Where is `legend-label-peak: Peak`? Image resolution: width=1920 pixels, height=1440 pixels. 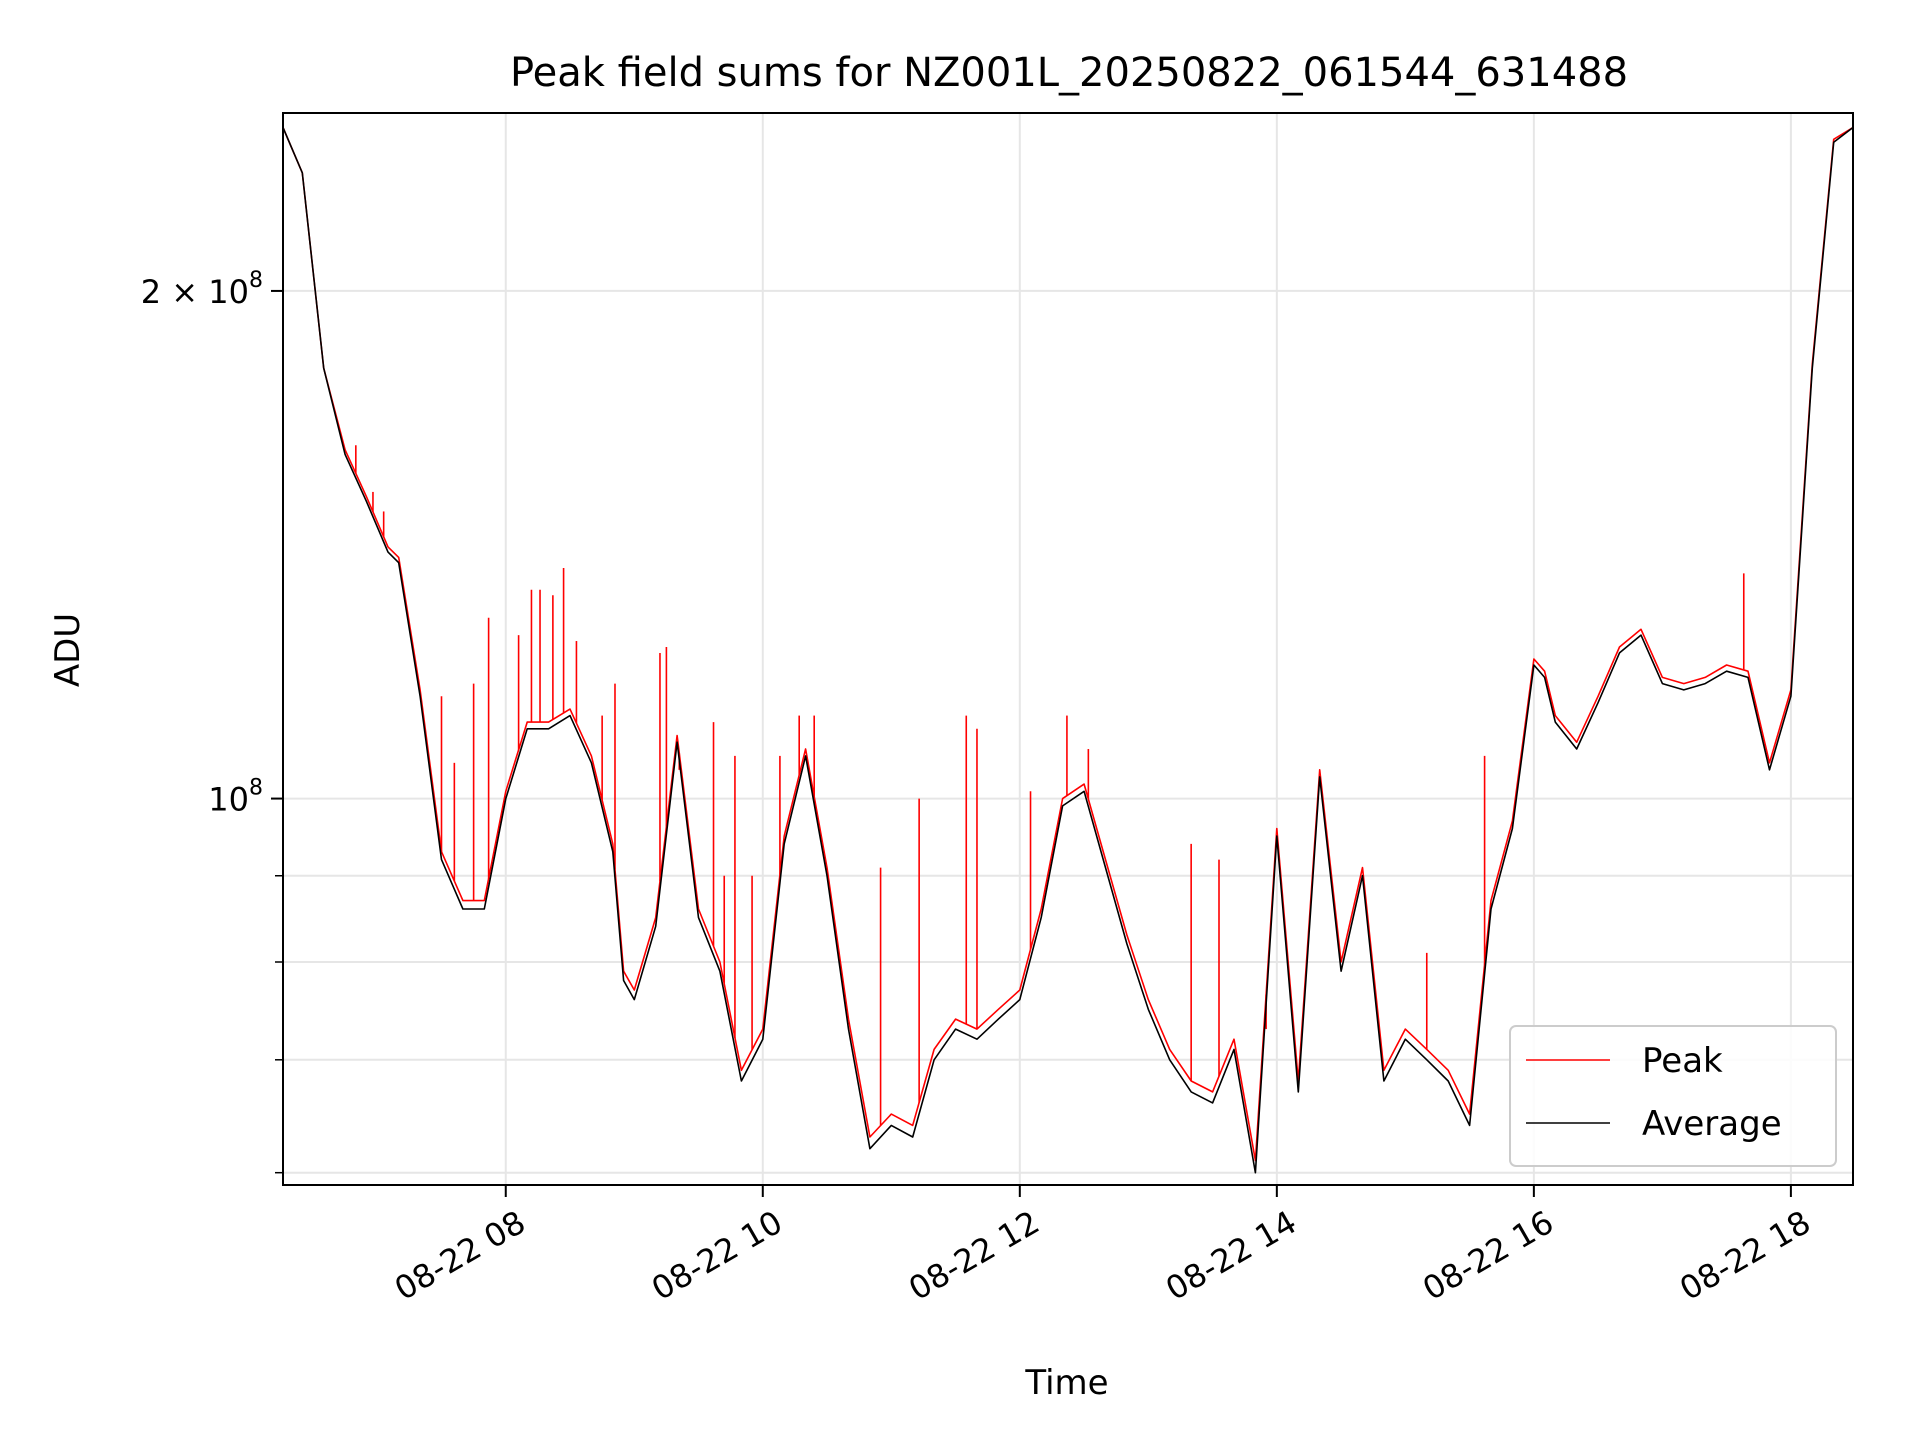
legend-label-peak: Peak is located at coordinates (1682, 1061).